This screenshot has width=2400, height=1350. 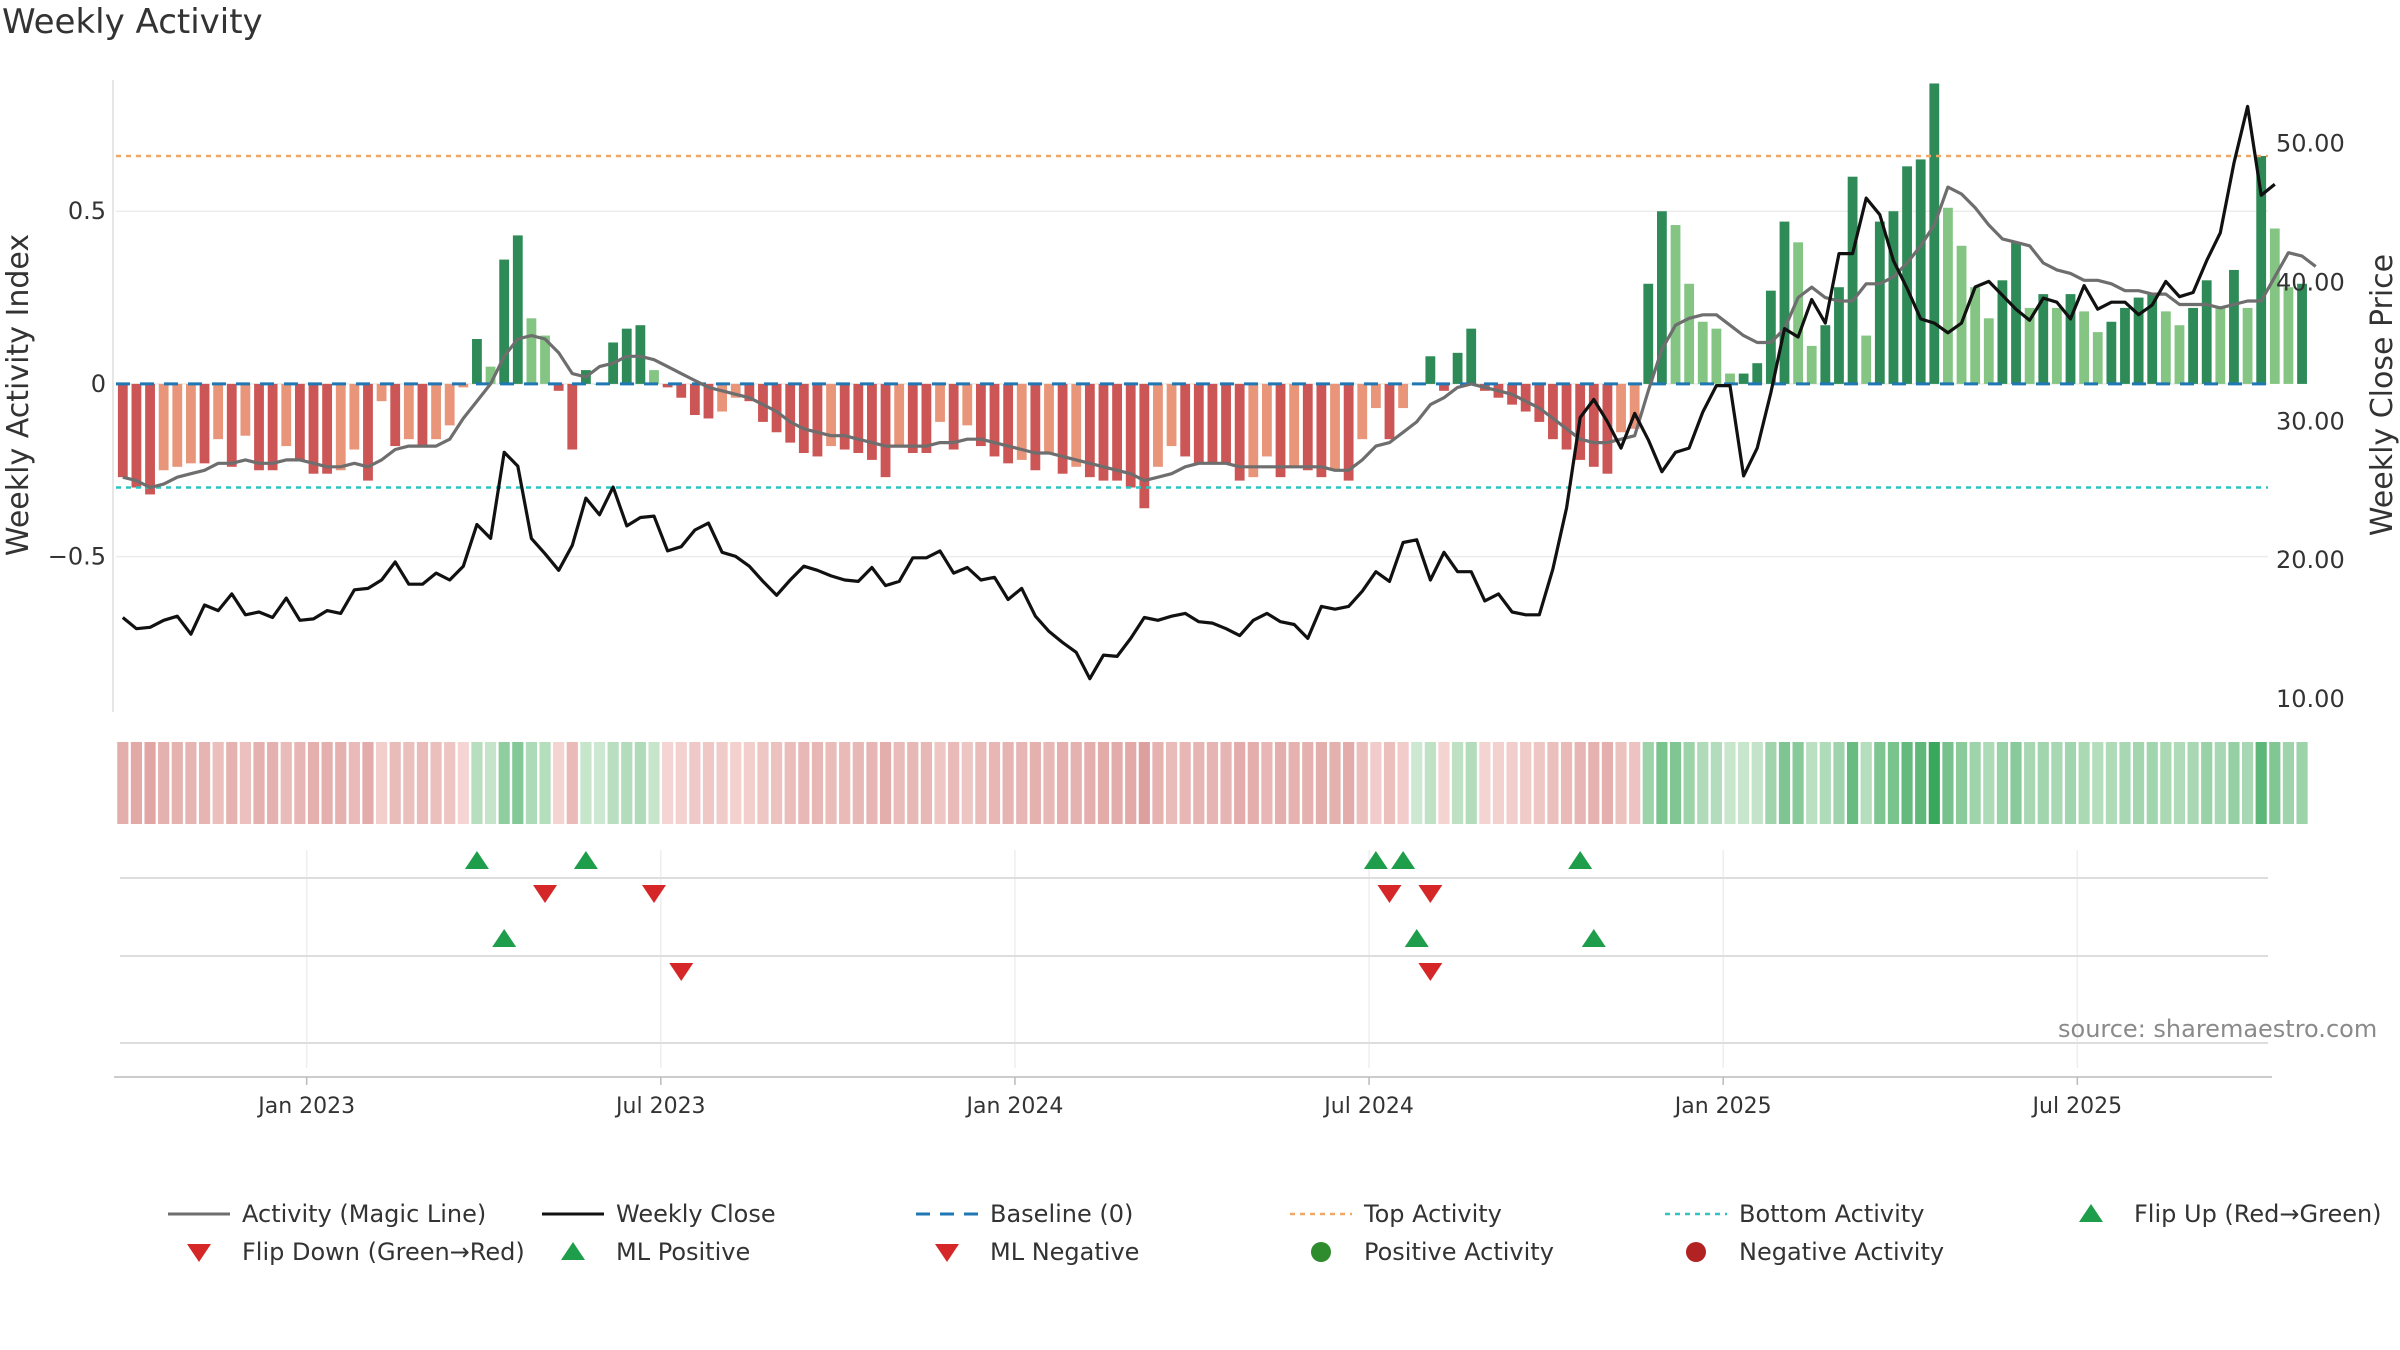 What do you see at coordinates (1832, 1214) in the screenshot?
I see `legend-label: Bottom Activity` at bounding box center [1832, 1214].